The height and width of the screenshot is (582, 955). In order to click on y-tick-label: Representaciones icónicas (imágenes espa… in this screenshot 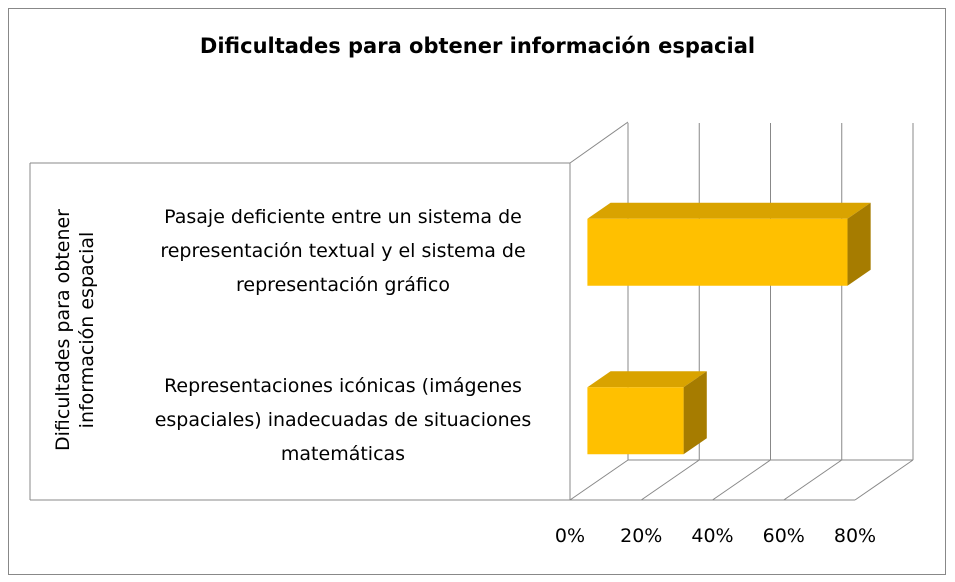, I will do `click(343, 419)`.